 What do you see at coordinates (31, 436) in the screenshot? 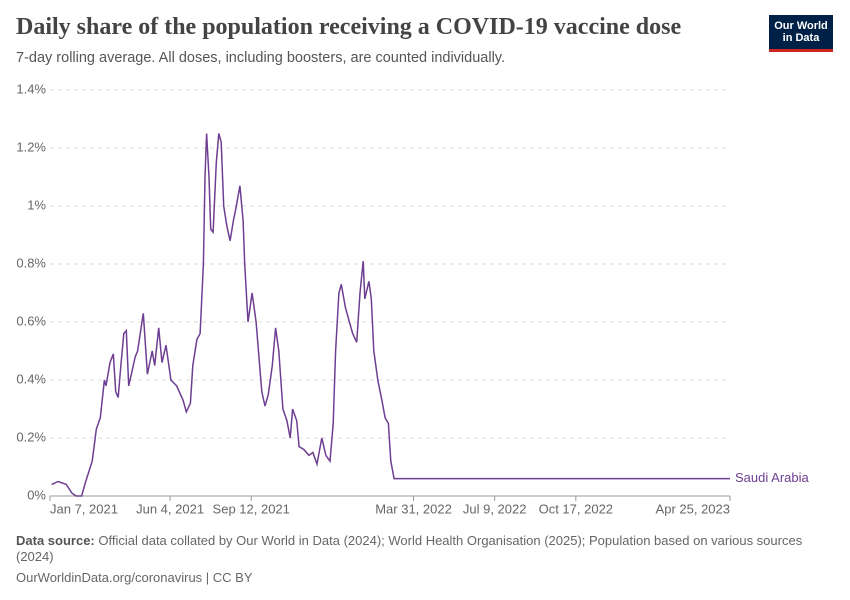
I see `y-tick-label: 0.2%` at bounding box center [31, 436].